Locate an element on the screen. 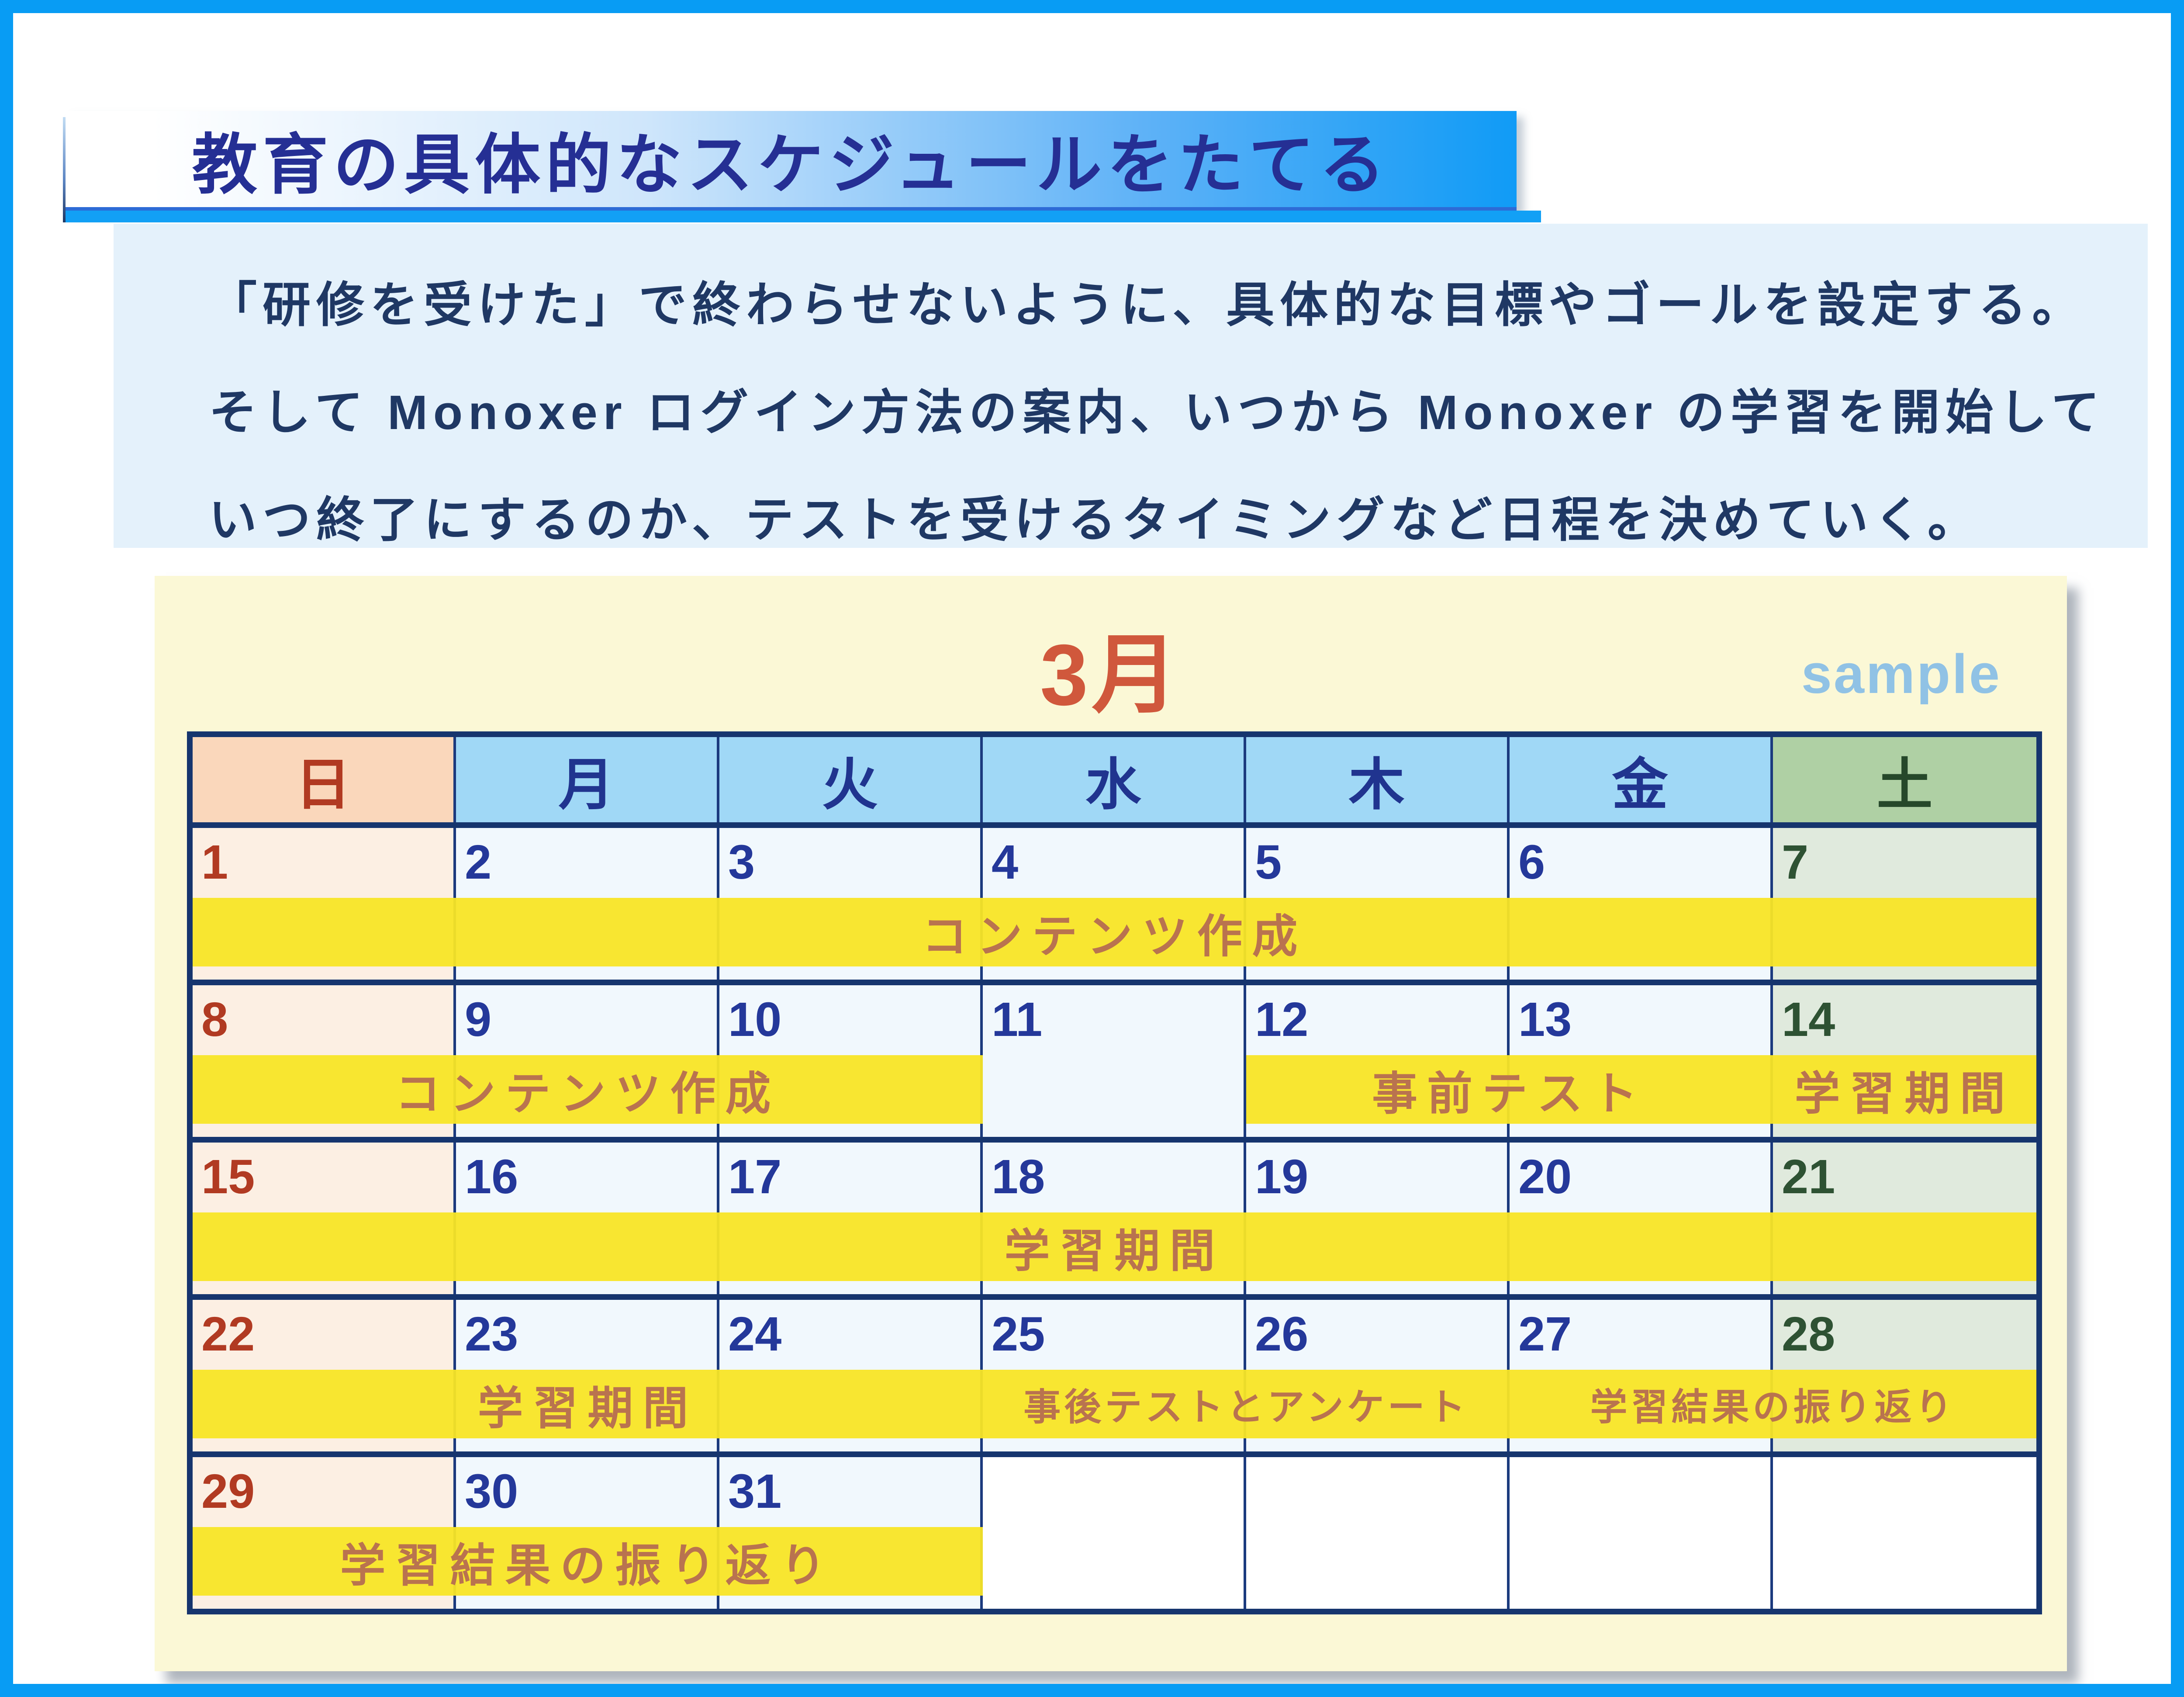 The image size is (2184, 1697). date-number: 10 is located at coordinates (755, 1019).